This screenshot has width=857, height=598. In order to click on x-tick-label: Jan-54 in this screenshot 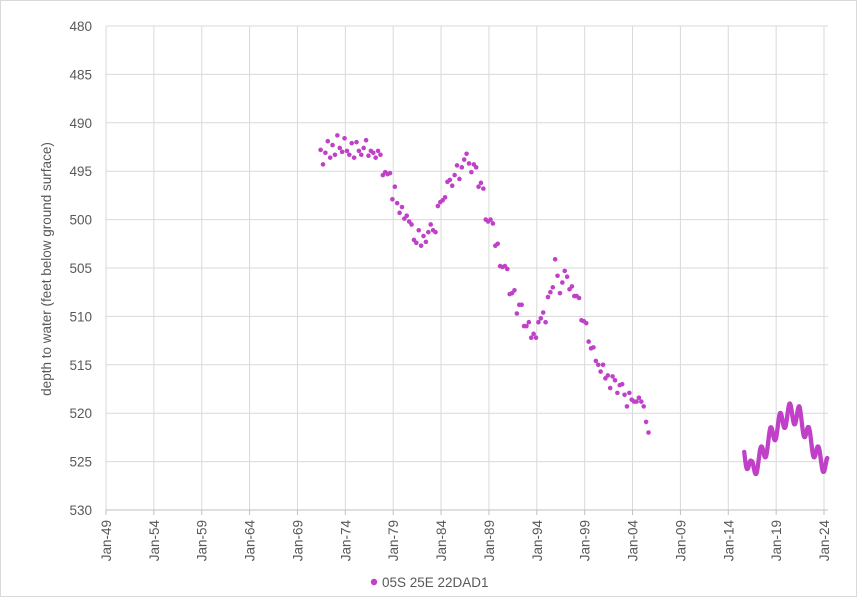, I will do `click(154, 541)`.